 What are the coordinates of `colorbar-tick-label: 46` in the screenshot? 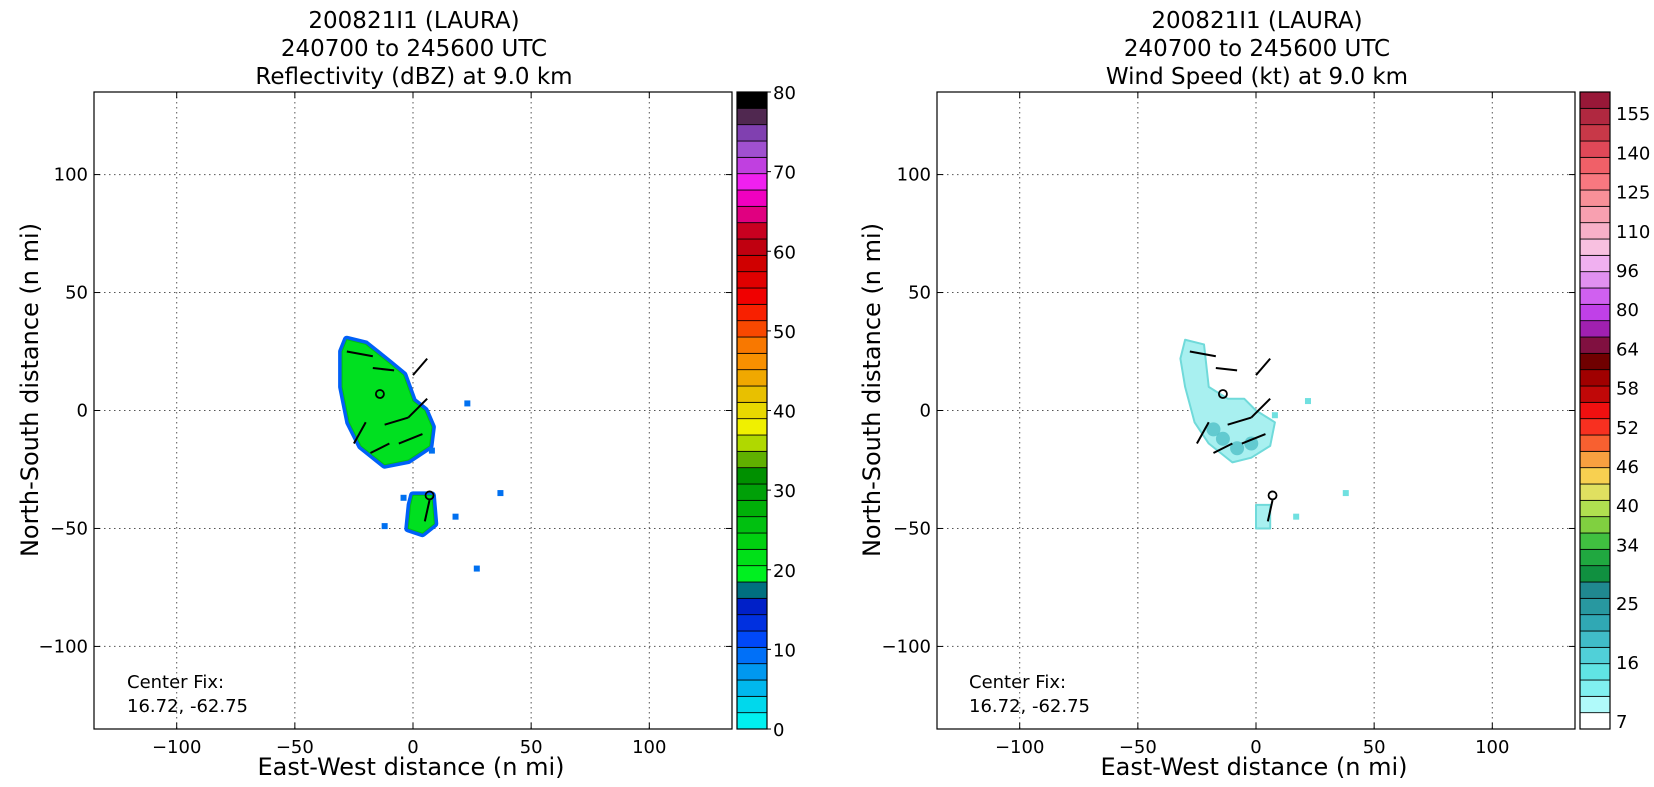 It's located at (1627, 467).